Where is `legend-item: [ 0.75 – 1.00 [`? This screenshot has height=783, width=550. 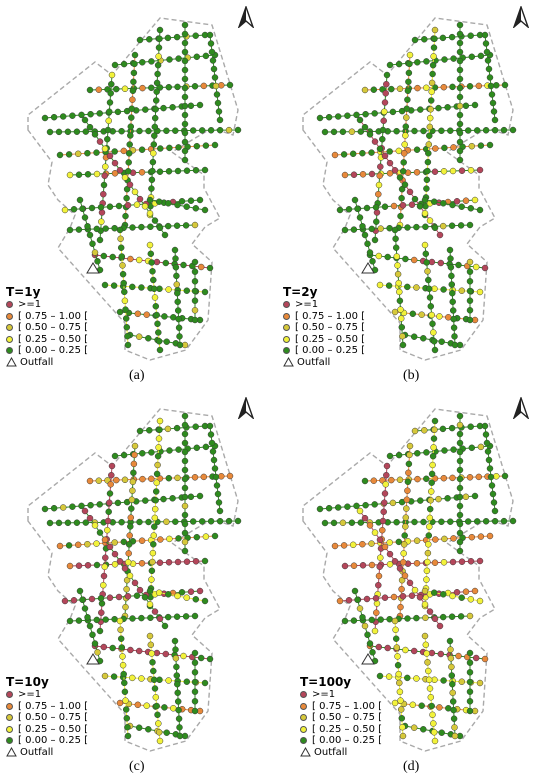
legend-item: [ 0.75 – 1.00 [ is located at coordinates (324, 317).